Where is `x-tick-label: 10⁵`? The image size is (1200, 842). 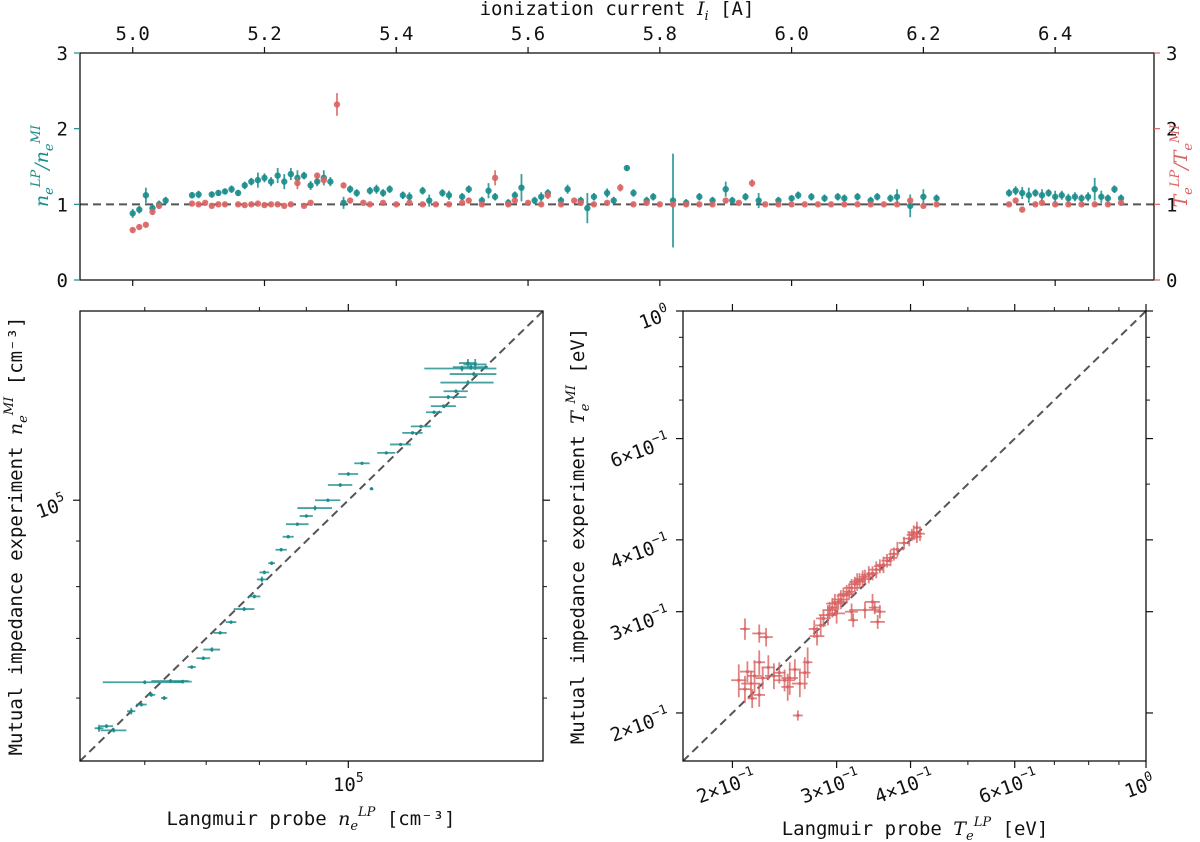
x-tick-label: 10⁵ is located at coordinates (348, 783).